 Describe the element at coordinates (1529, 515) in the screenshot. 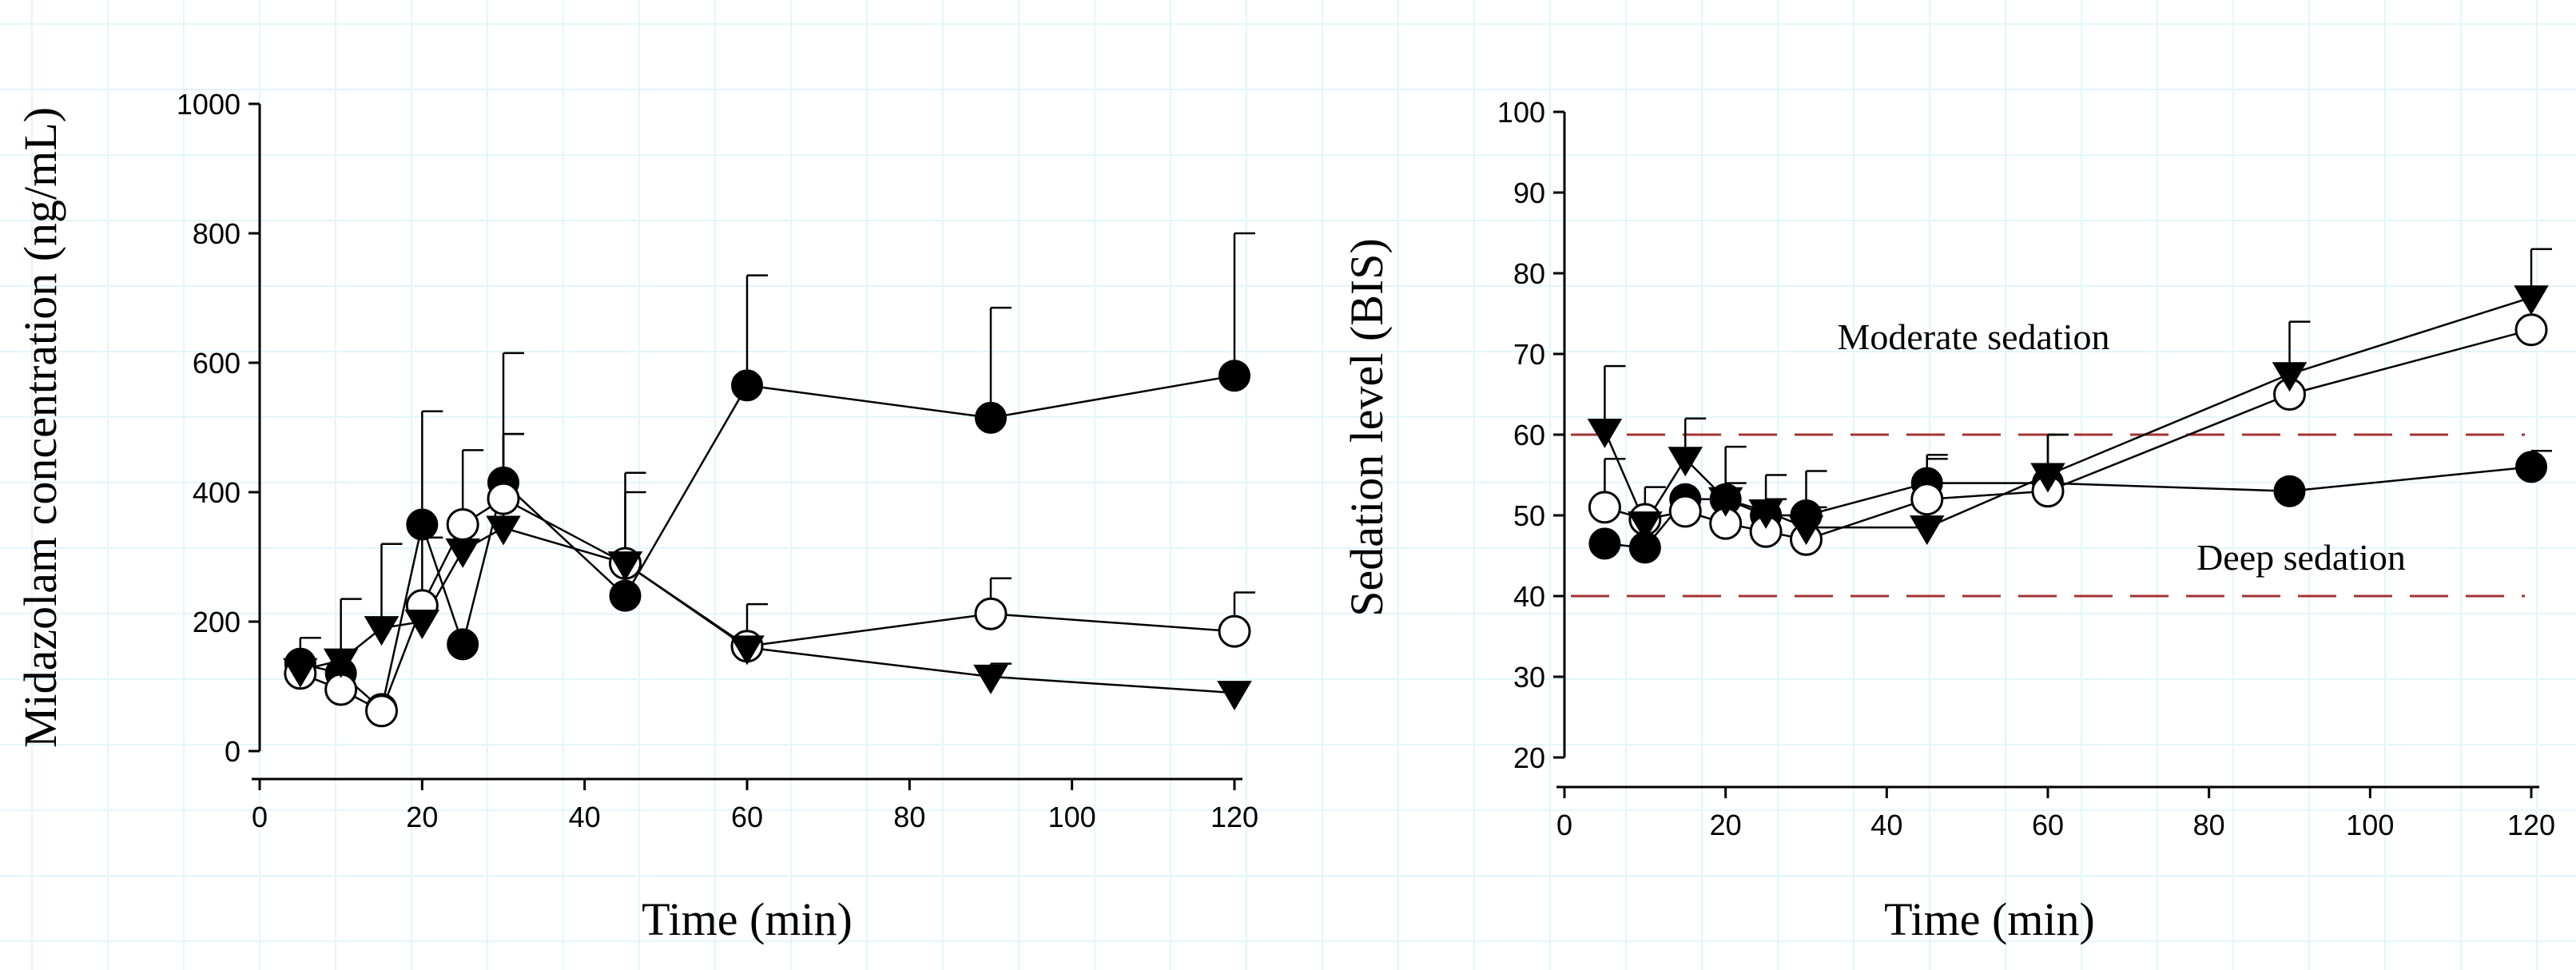

I see `p1-y-tick-label: 50` at that location.